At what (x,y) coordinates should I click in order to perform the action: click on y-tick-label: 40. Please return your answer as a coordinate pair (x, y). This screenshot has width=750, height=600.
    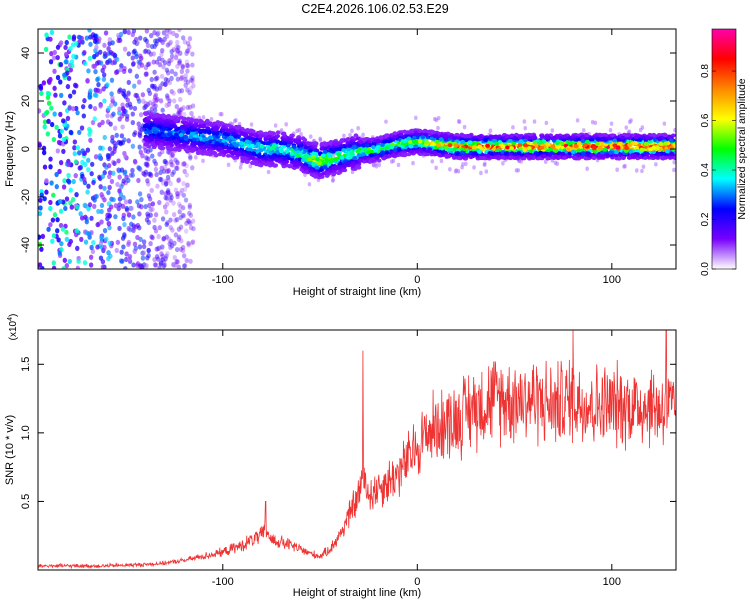
    Looking at the image, I should click on (26, 53).